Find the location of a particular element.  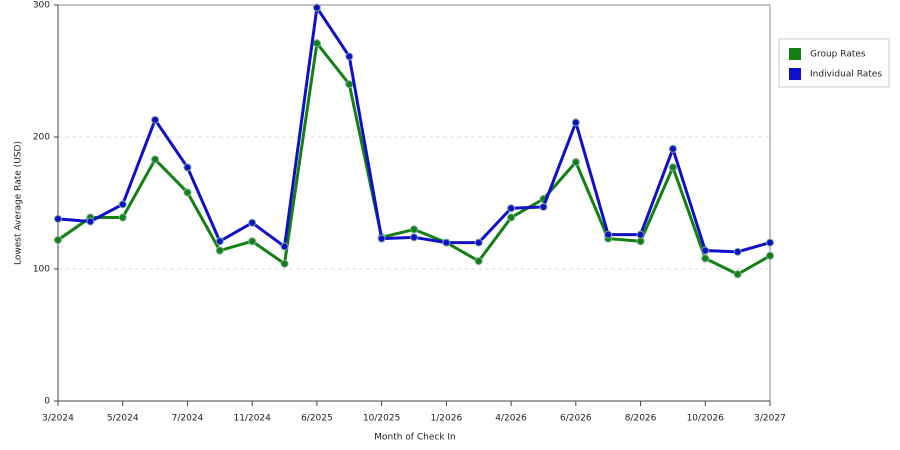

legend-label: Individual Rates is located at coordinates (846, 75).